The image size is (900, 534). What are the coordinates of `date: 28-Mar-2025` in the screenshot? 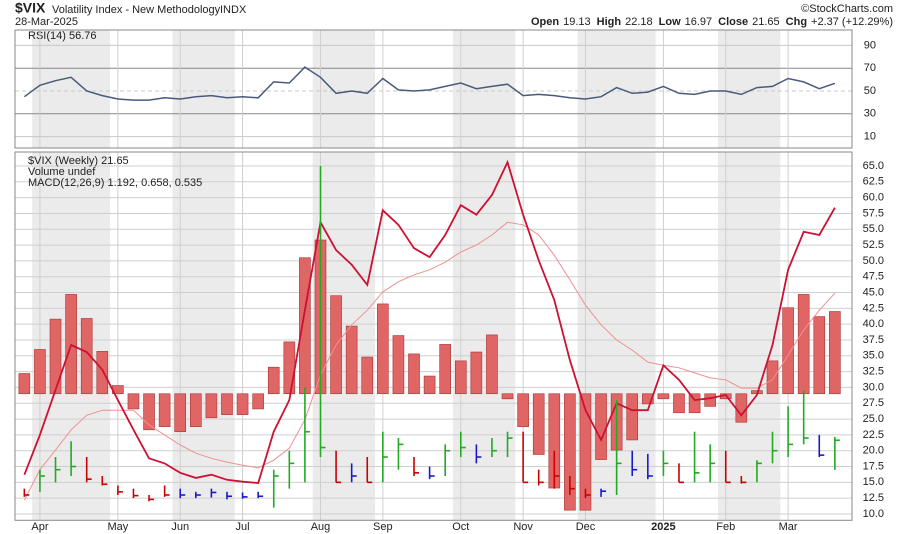 It's located at (46, 22).